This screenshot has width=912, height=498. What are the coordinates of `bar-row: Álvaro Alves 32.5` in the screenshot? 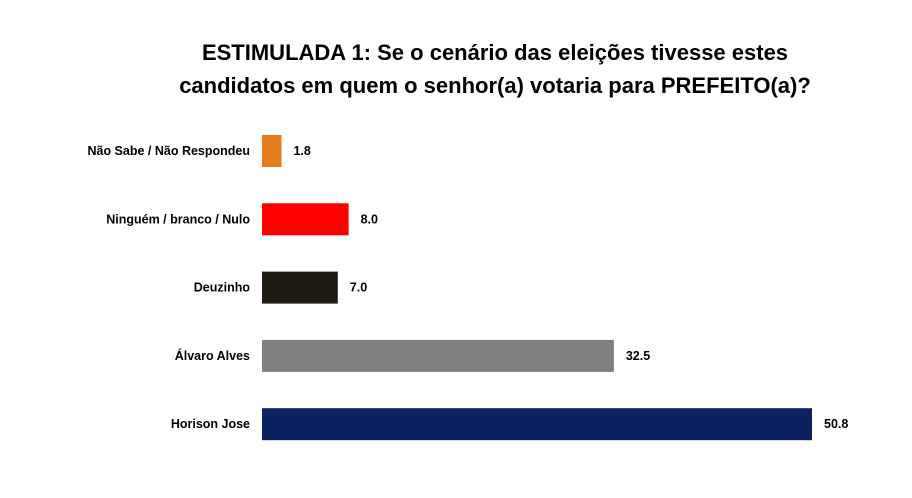 It's located at (412, 355).